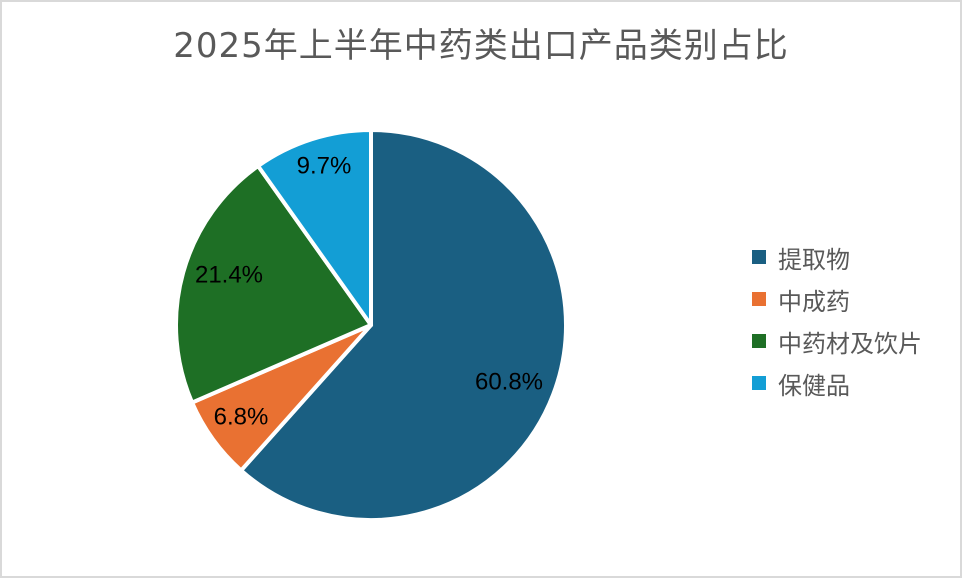 The image size is (962, 578). I want to click on legend-item: 保健品, so click(837, 383).